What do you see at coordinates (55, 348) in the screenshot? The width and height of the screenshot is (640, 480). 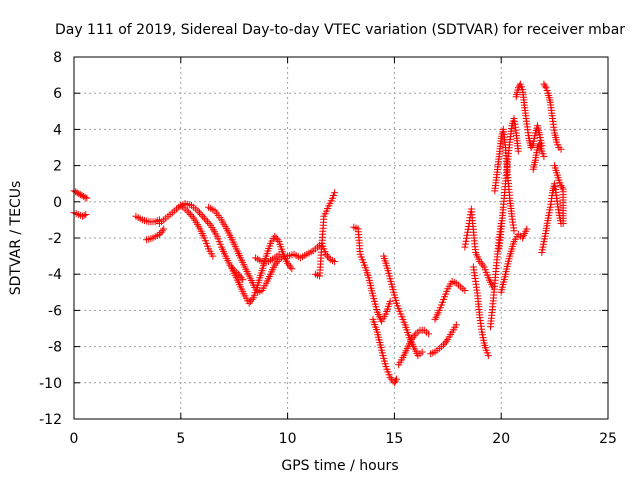 I see `y-tick-label: -8` at bounding box center [55, 348].